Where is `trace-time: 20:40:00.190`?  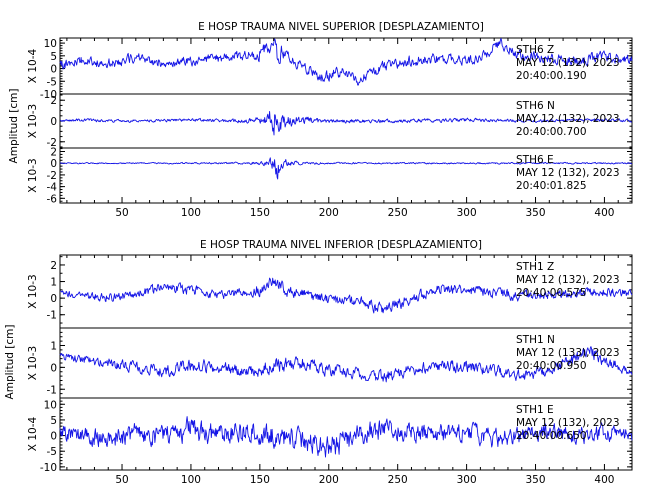 trace-time: 20:40:00.190 is located at coordinates (551, 76).